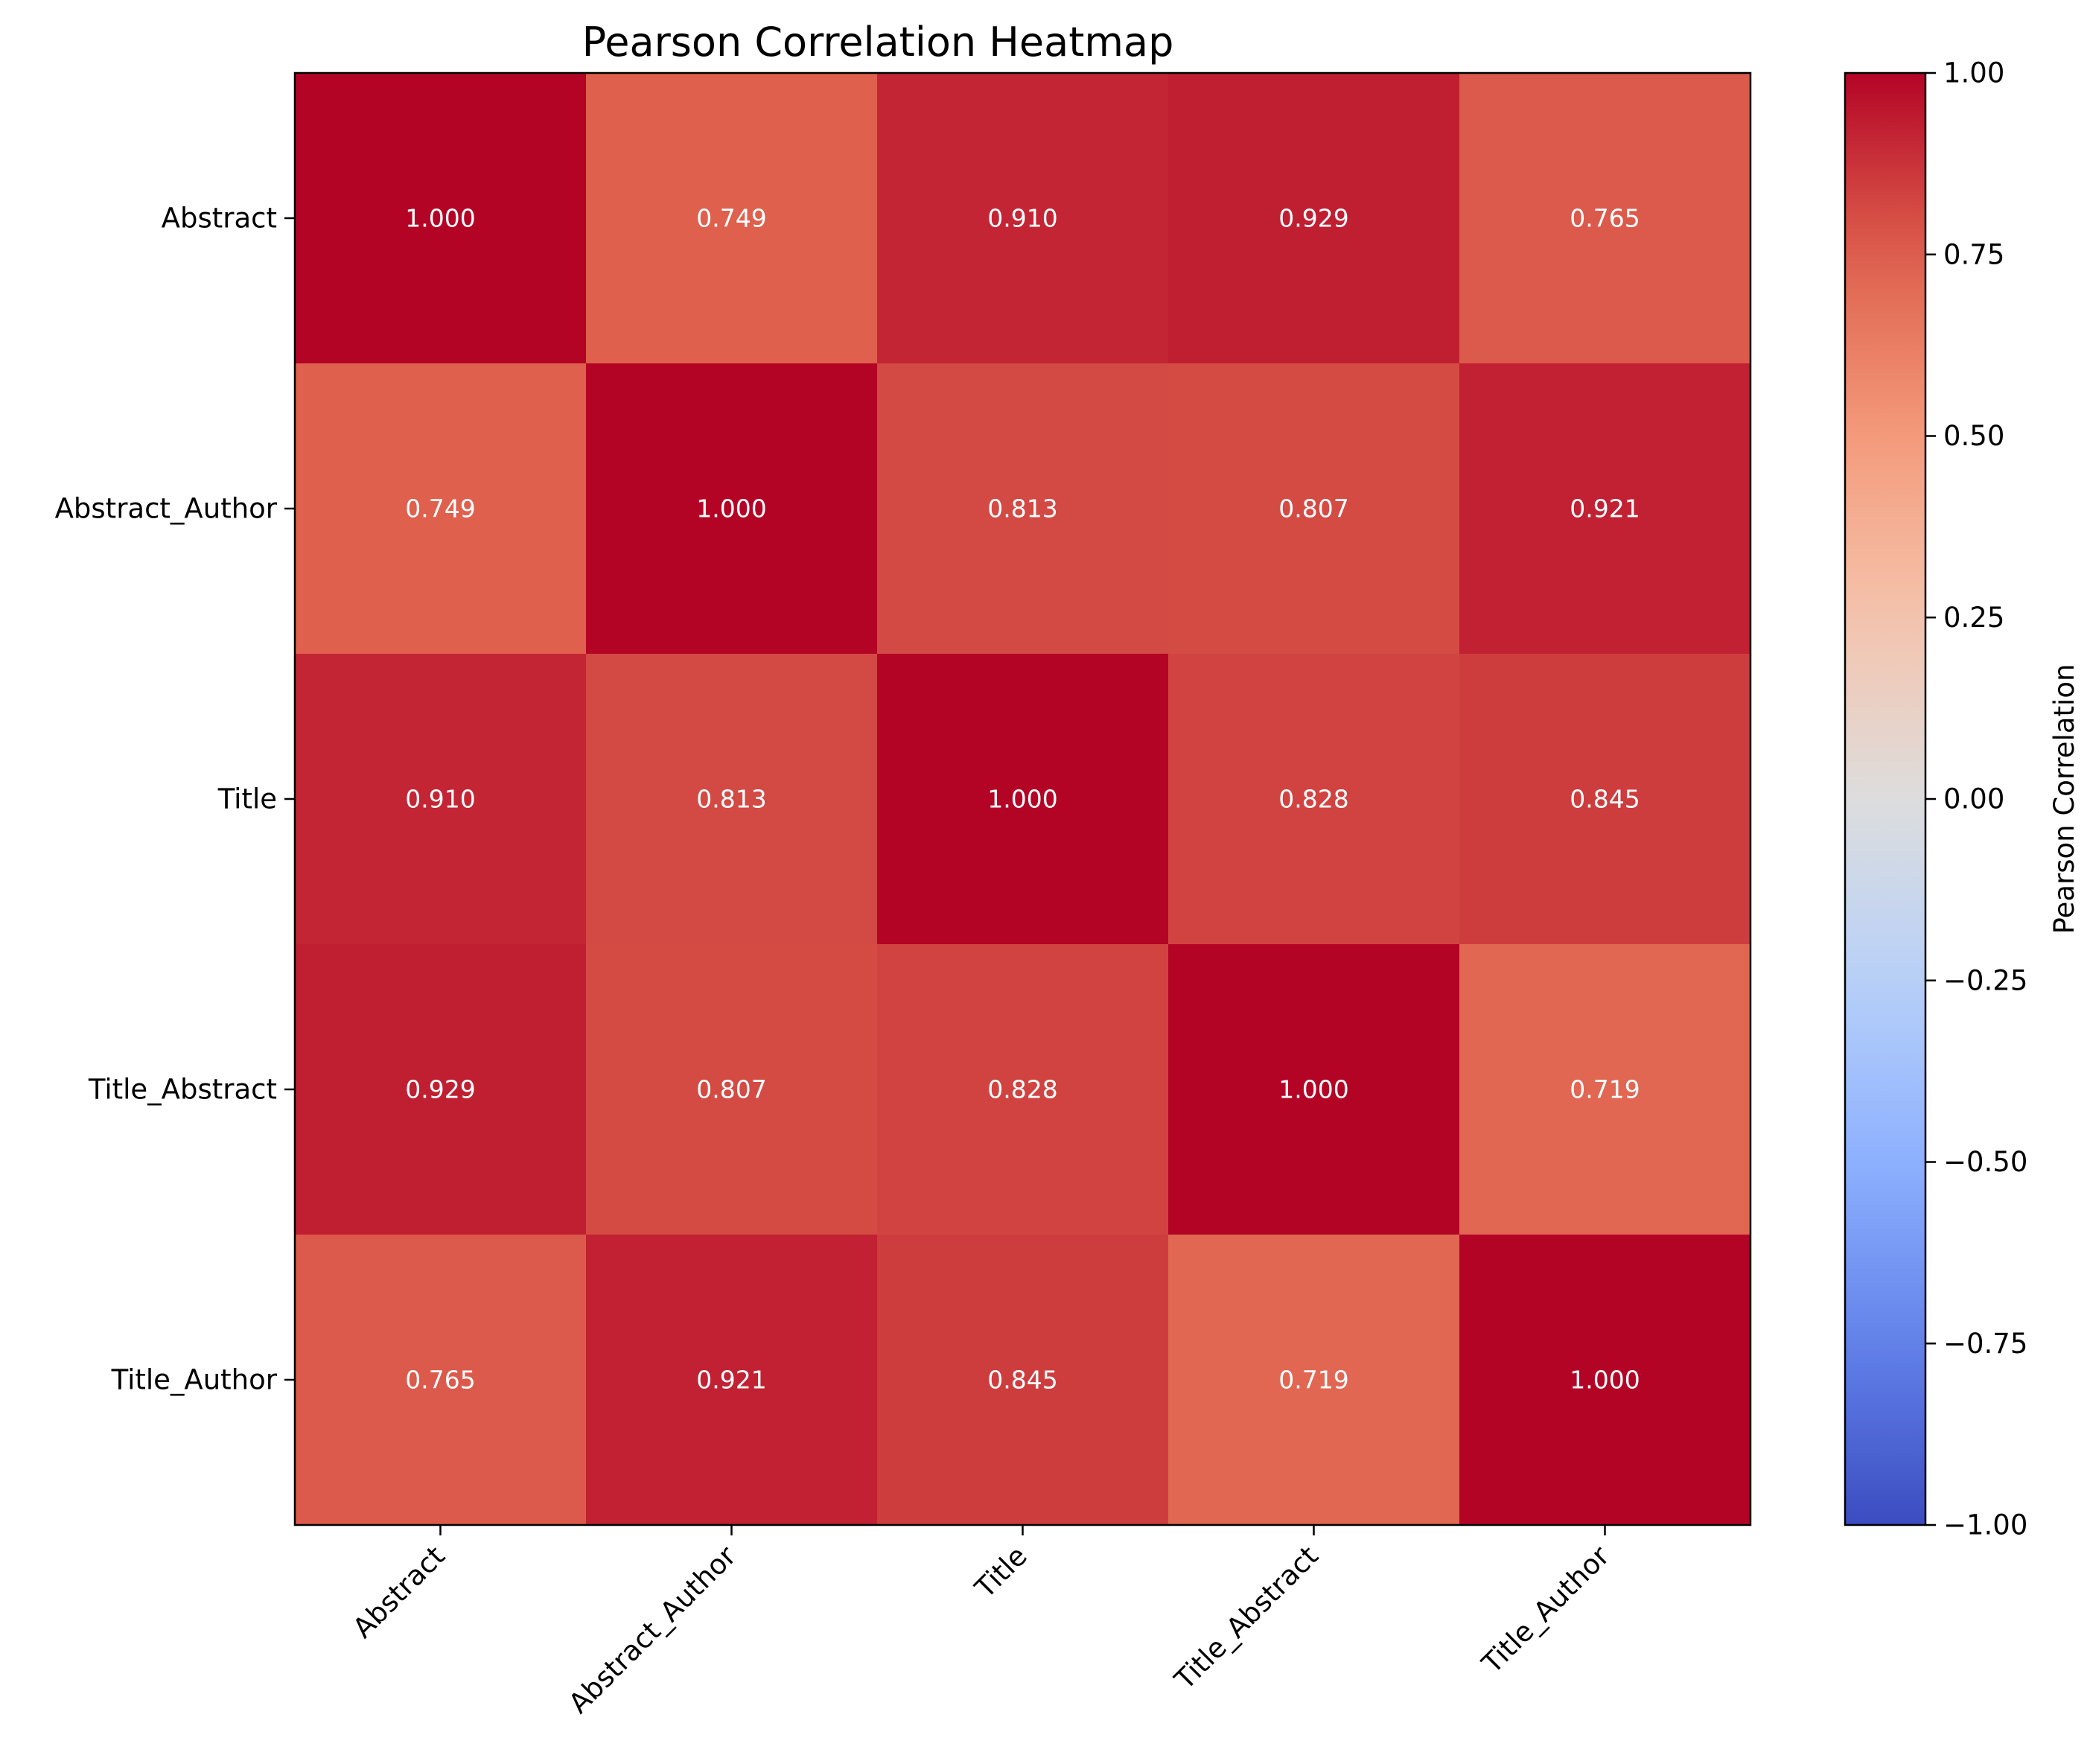 This screenshot has width=2090, height=1764. What do you see at coordinates (1985, 1525) in the screenshot?
I see `colorbar-tick-label: −1.00` at bounding box center [1985, 1525].